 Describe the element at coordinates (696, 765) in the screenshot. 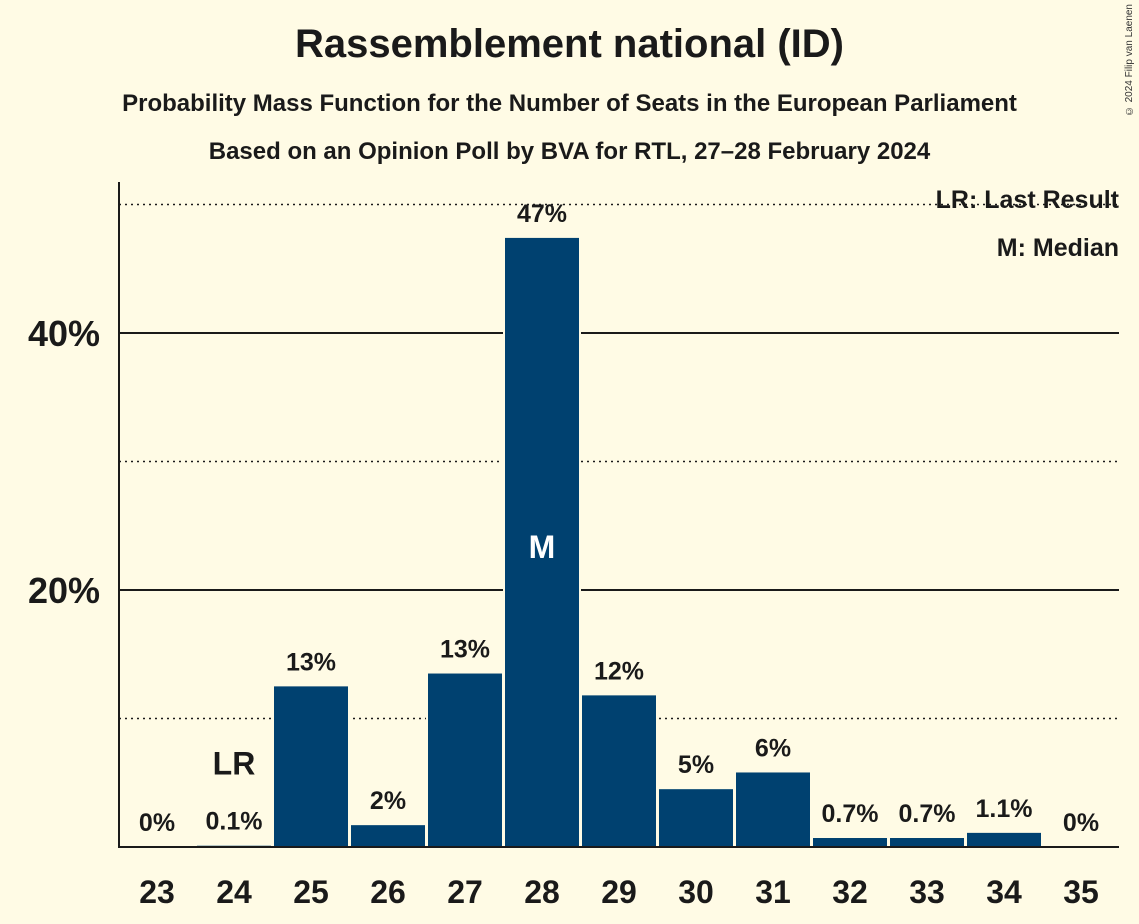

I see `value-label-30: 5%` at that location.